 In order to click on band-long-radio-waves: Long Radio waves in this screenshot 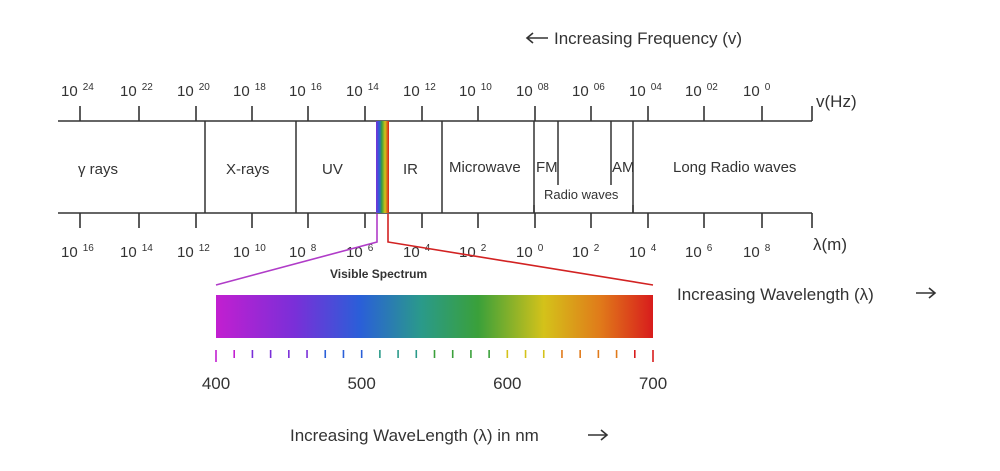, I will do `click(734, 167)`.